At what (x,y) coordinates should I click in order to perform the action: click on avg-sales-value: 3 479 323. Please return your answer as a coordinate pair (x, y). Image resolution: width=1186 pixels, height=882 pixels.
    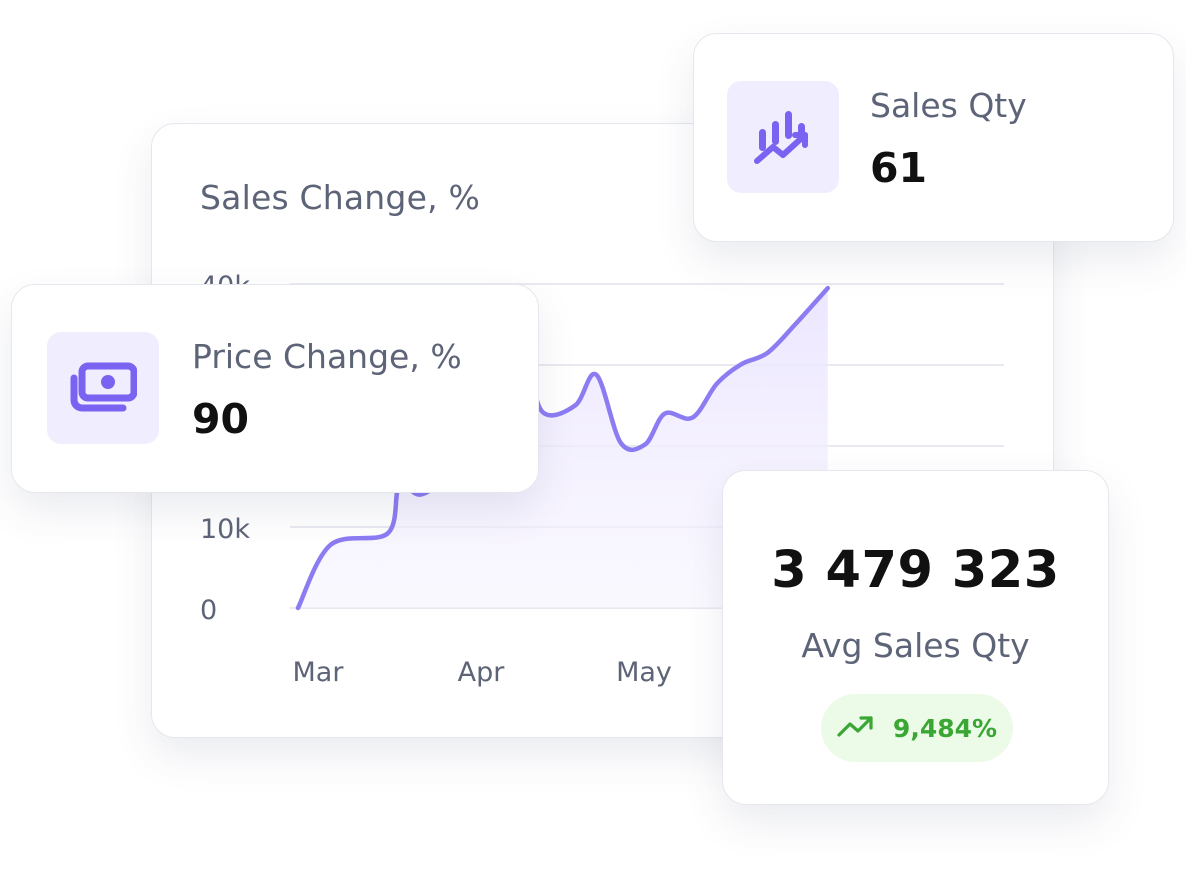
    Looking at the image, I should click on (915, 570).